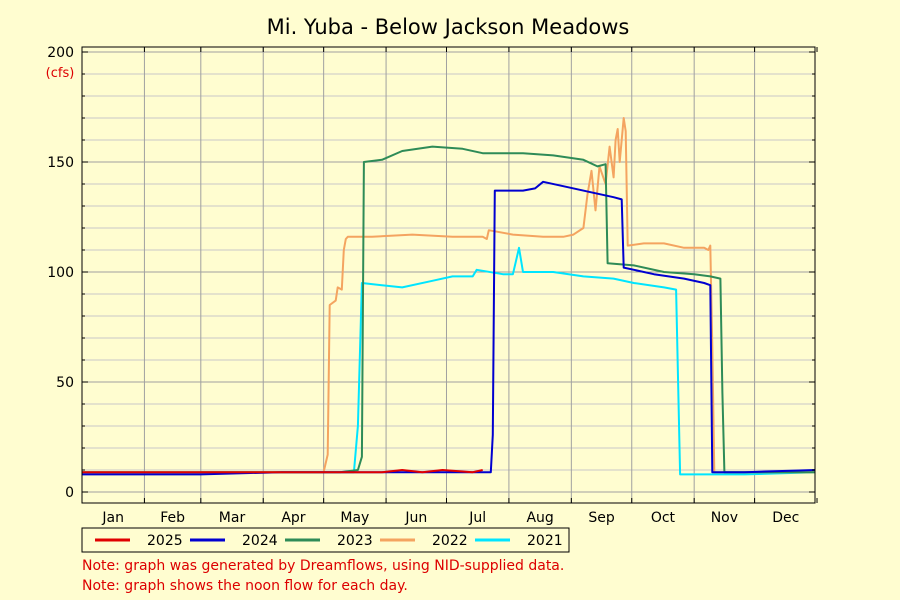  What do you see at coordinates (663, 518) in the screenshot?
I see `x-tick-label: Oct` at bounding box center [663, 518].